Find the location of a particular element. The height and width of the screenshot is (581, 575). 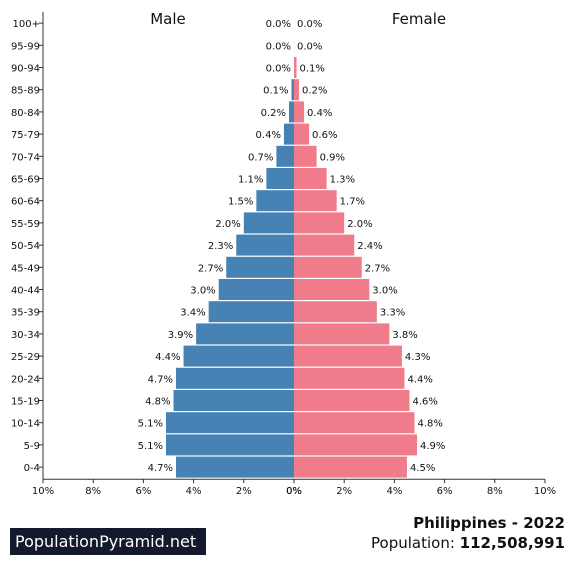

female-value-label: 4.8% is located at coordinates (429, 424).